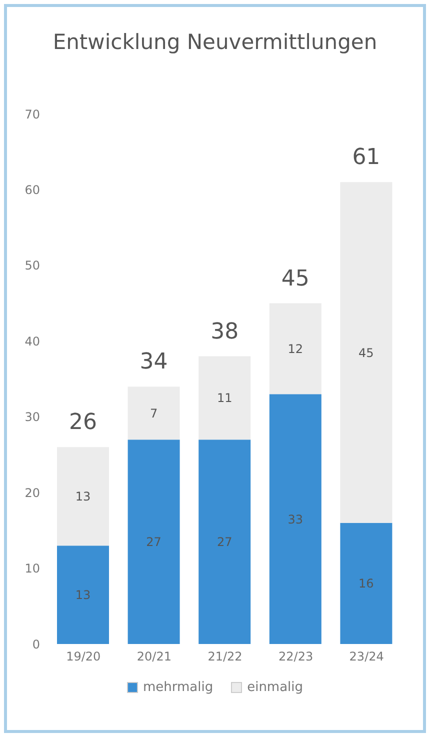  Describe the element at coordinates (178, 687) in the screenshot. I see `legend-label: mehrmalig` at that location.